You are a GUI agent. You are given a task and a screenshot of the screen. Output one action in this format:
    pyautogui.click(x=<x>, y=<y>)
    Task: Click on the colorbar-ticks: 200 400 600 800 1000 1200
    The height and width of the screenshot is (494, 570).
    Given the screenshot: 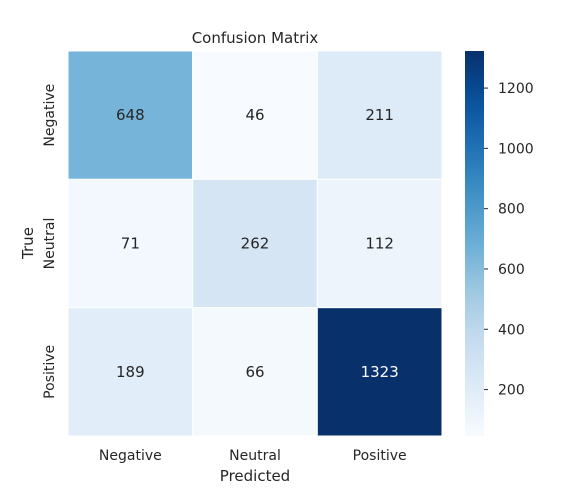 What is the action you would take?
    pyautogui.click(x=509, y=240)
    